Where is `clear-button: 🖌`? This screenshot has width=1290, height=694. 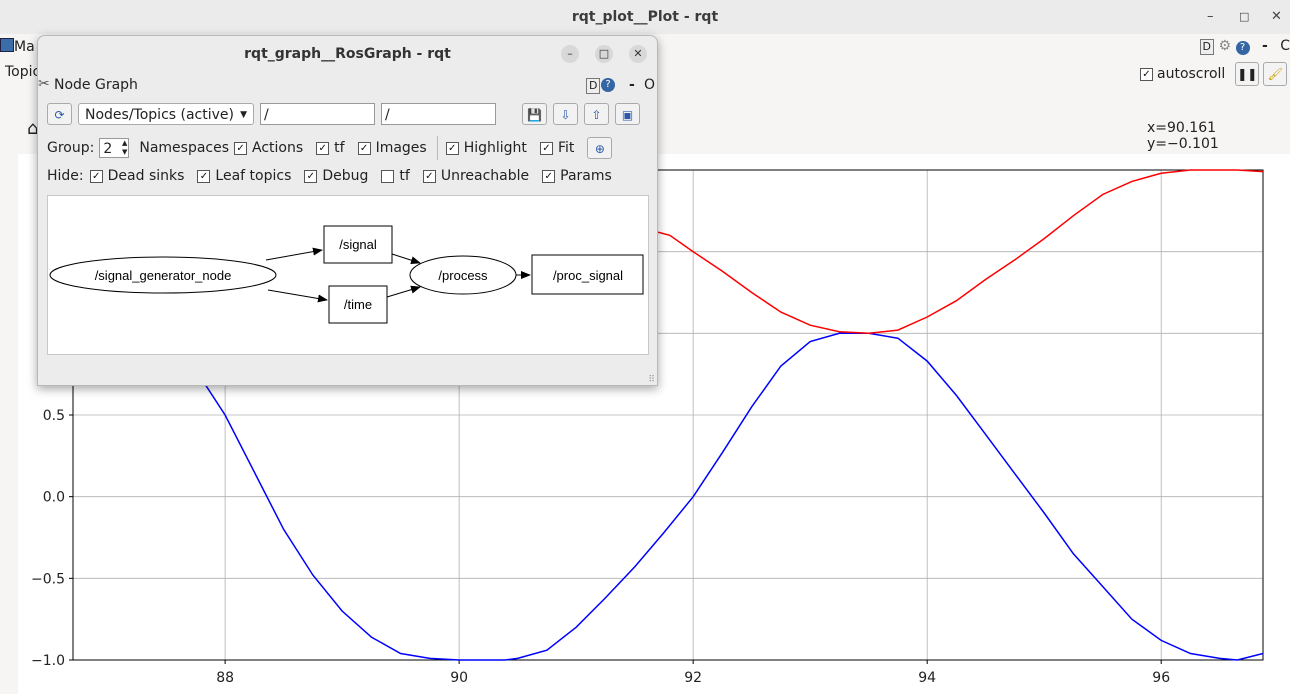 clear-button: 🖌 is located at coordinates (1275, 74).